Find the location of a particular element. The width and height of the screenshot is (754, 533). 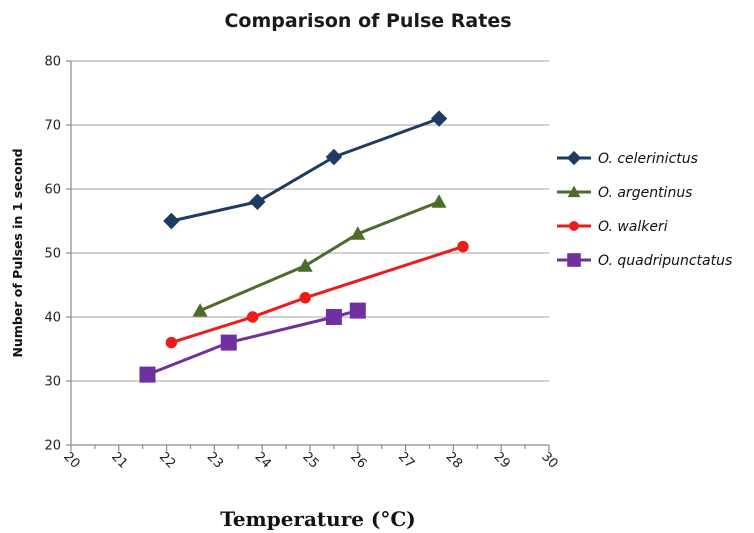

x-tick-label: 25 is located at coordinates (310, 460).